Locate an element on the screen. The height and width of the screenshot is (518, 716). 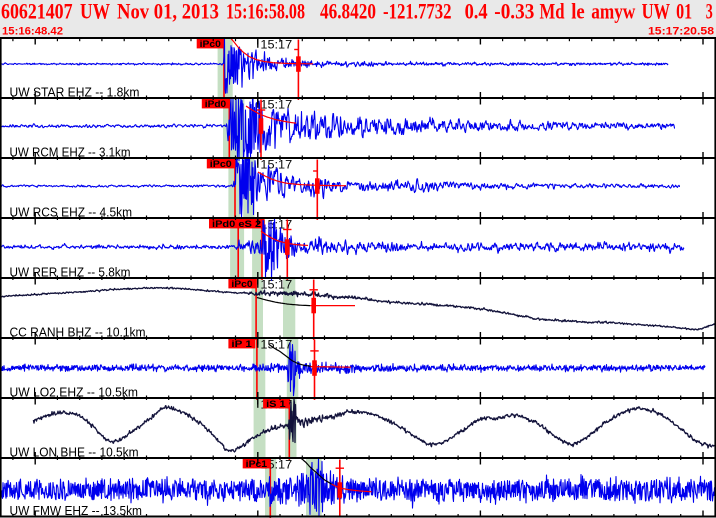
svg-text: 3 is located at coordinates (709, 11).